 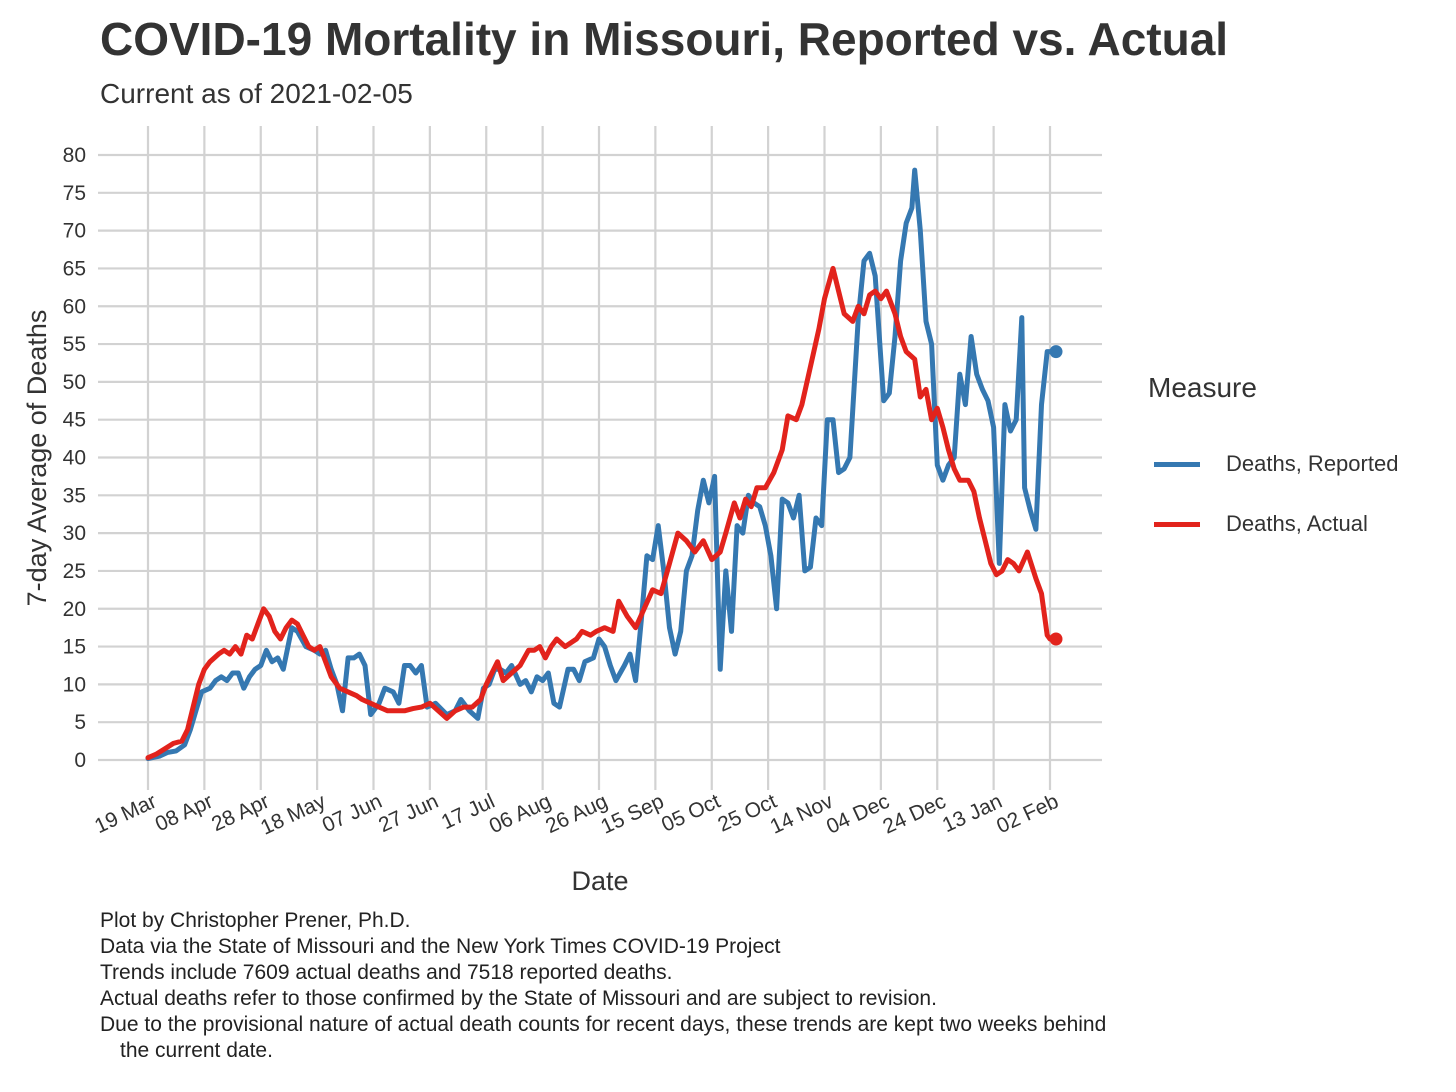 I want to click on legend-label-reported: Deaths, Reported, so click(x=1312, y=463).